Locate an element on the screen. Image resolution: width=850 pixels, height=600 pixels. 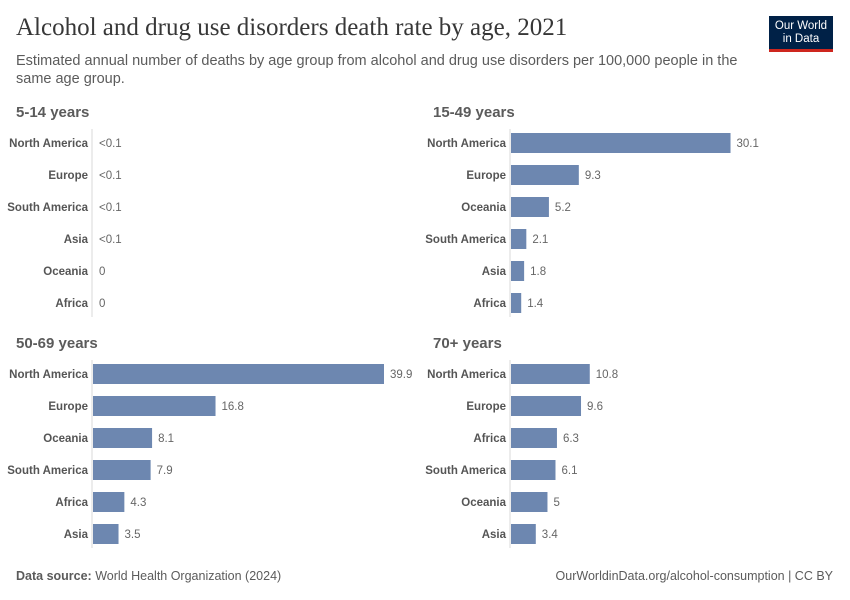
value-label: 16.8 is located at coordinates (233, 407).